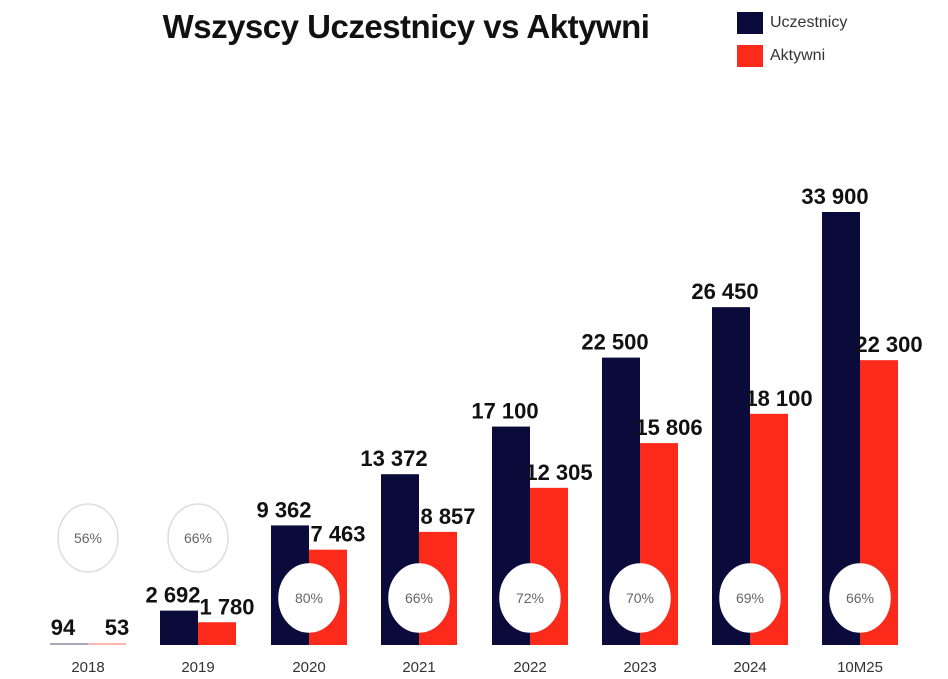  What do you see at coordinates (504, 411) in the screenshot?
I see `value-label-uczestnicy: 17 100` at bounding box center [504, 411].